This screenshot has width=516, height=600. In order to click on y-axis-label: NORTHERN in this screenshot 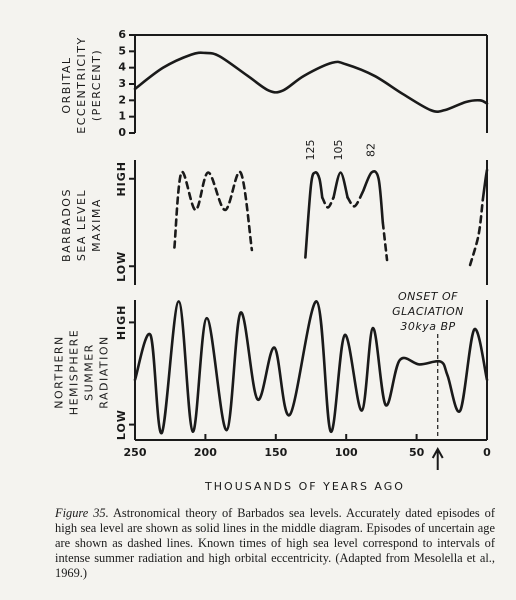, I will do `click(59, 372)`.